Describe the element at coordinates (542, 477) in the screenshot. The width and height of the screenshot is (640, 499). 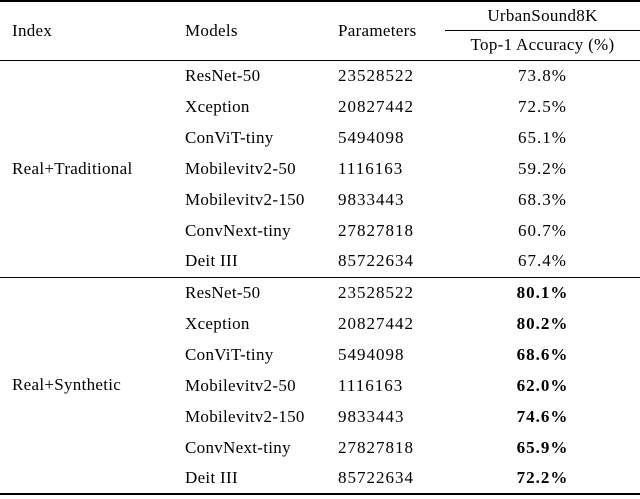
I see `accuracy-cell: 72.2%` at that location.